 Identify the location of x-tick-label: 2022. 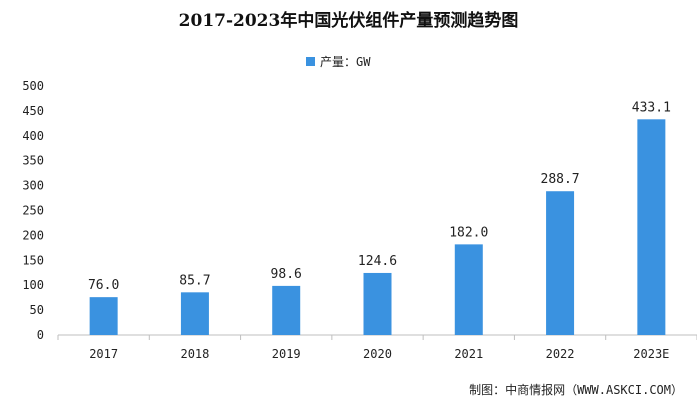
(560, 354).